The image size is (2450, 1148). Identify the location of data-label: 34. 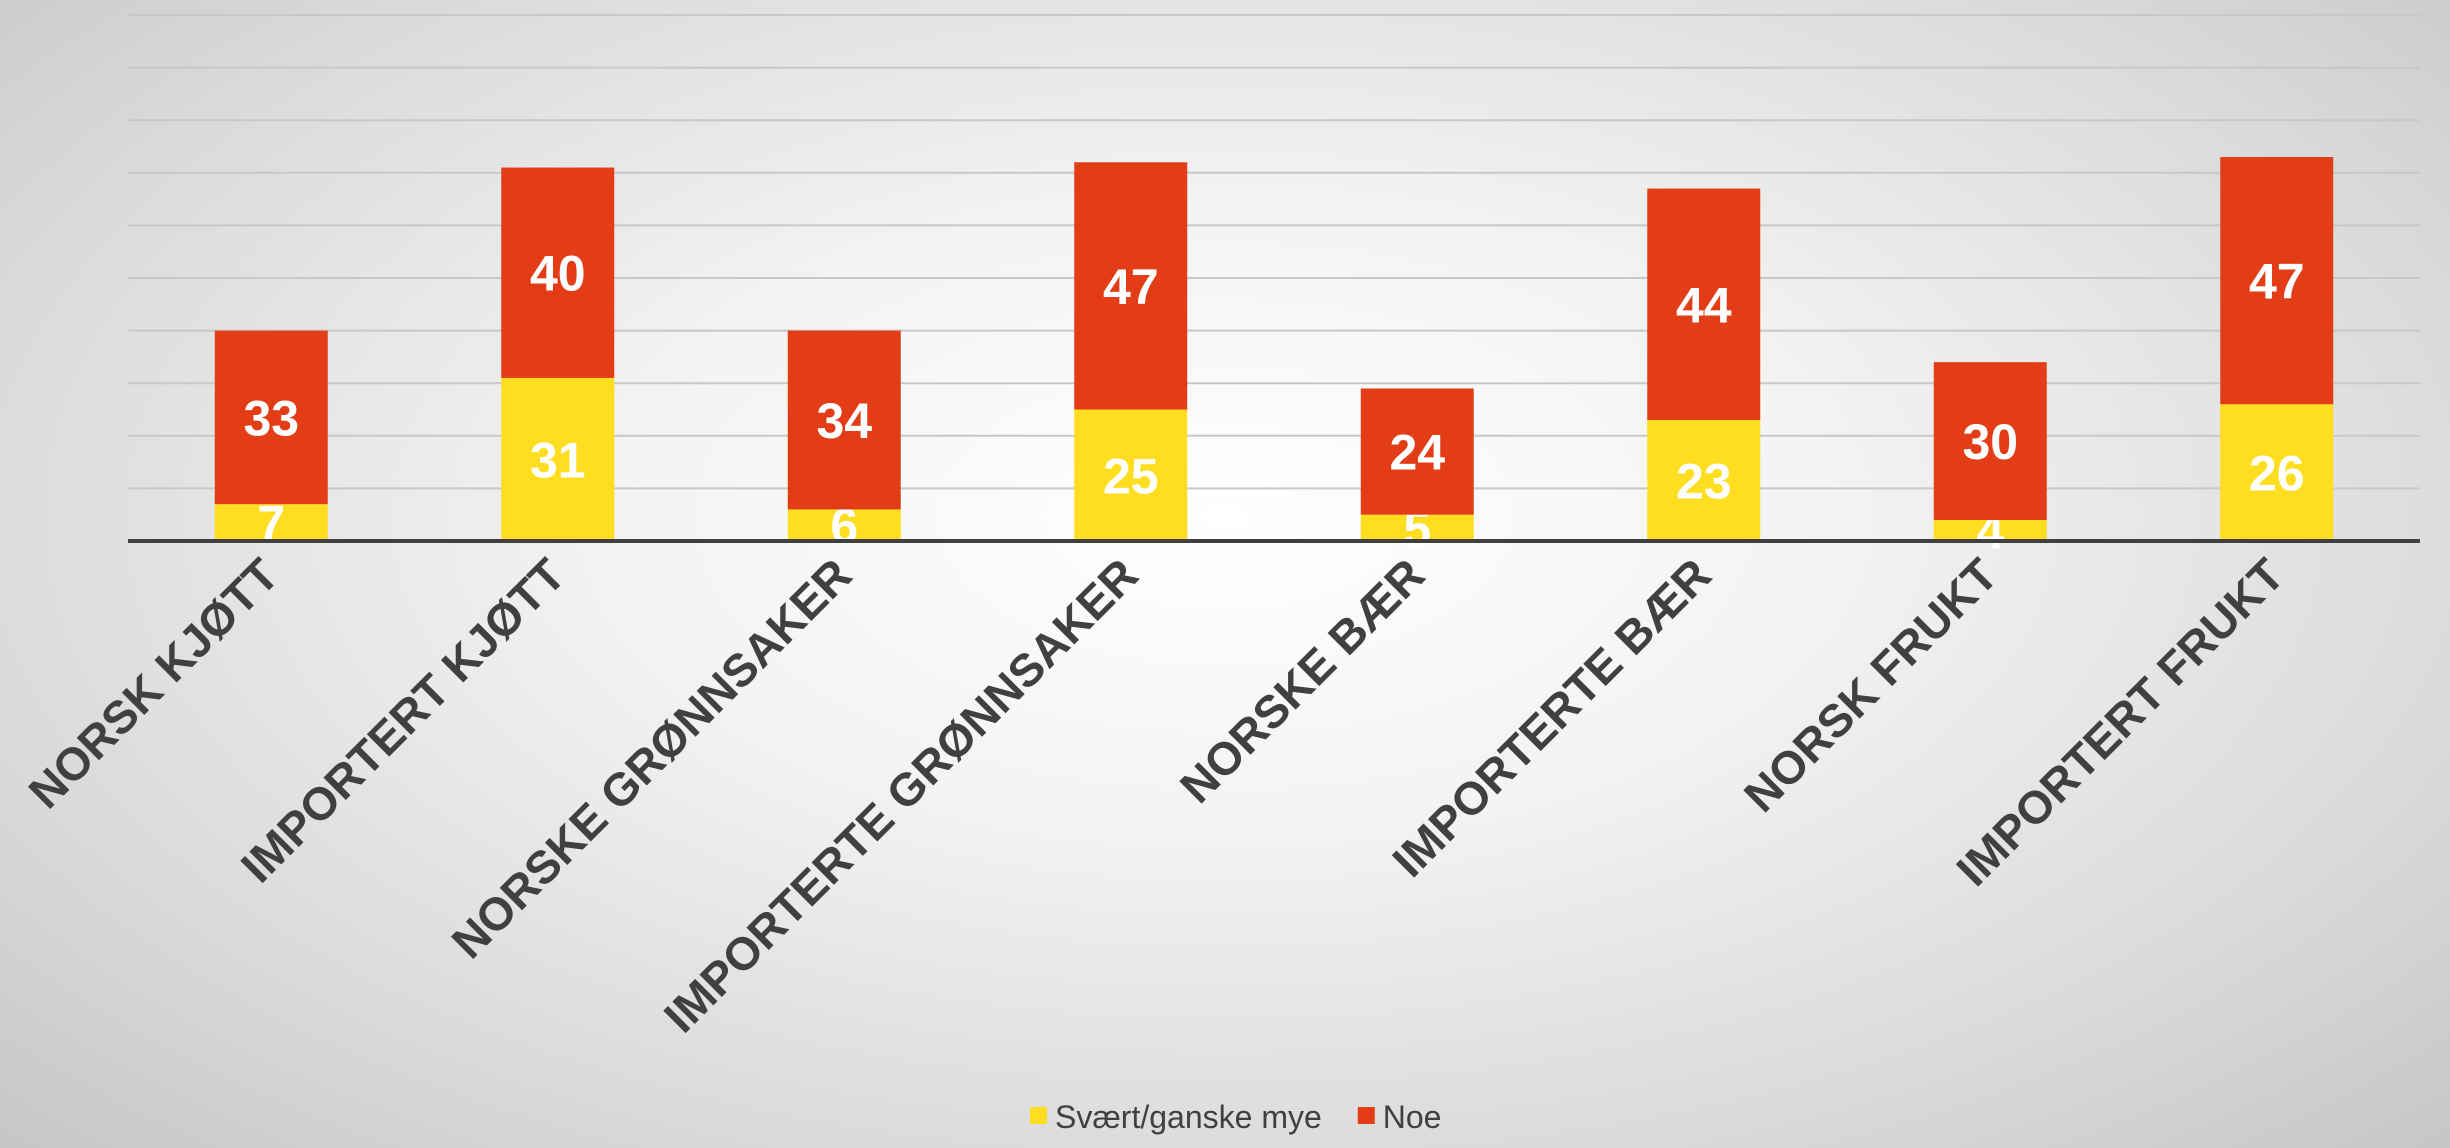
(844, 421).